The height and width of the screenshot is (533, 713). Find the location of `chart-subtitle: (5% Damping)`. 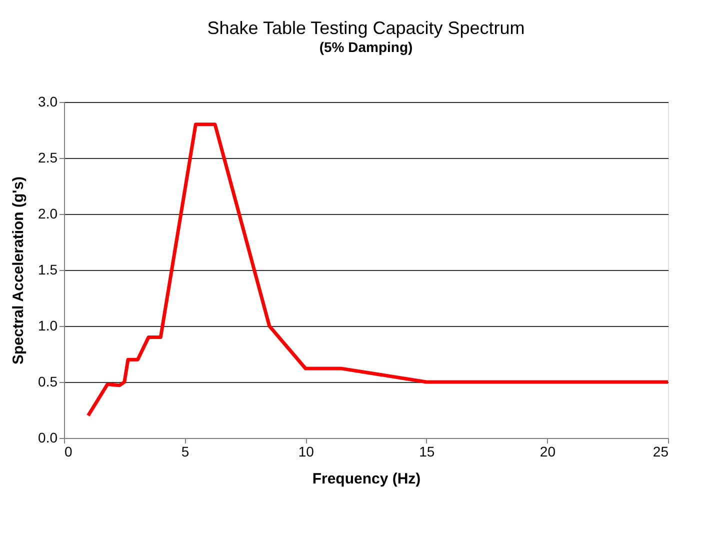

chart-subtitle: (5% Damping) is located at coordinates (366, 47).